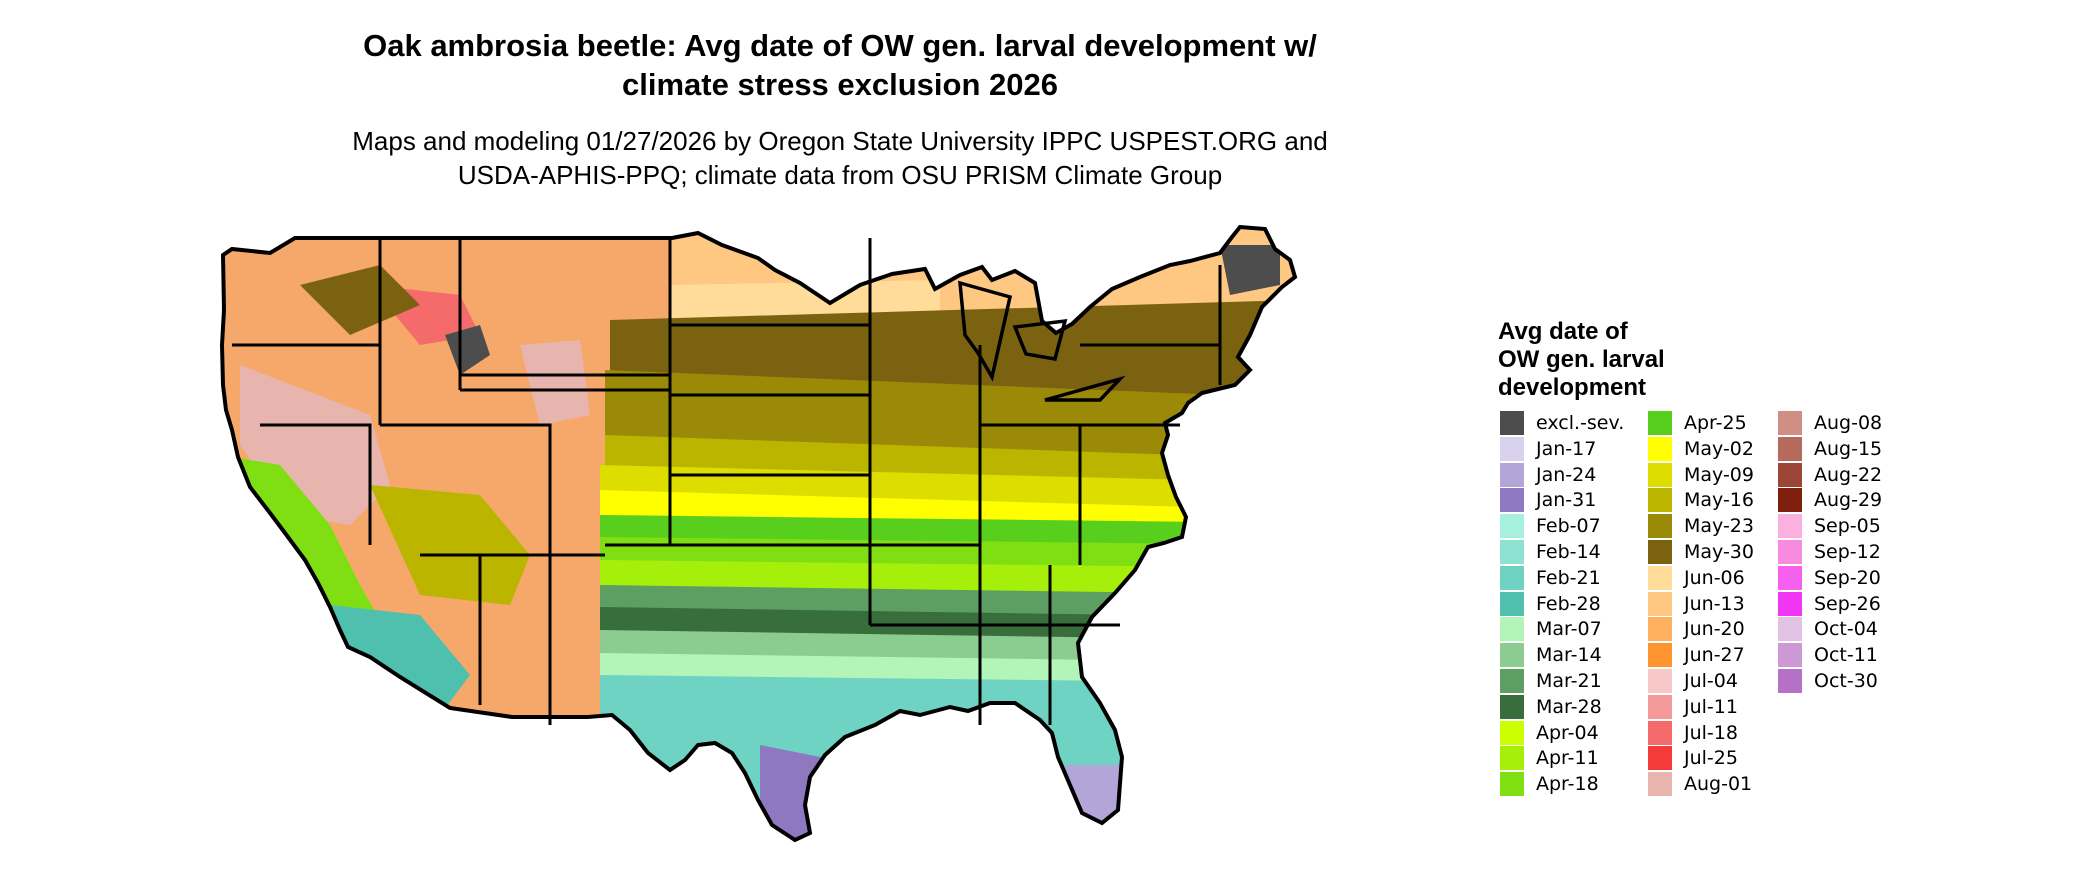 The width and height of the screenshot is (2100, 895). What do you see at coordinates (1569, 680) in the screenshot?
I see `legend-label: Mar-21` at bounding box center [1569, 680].